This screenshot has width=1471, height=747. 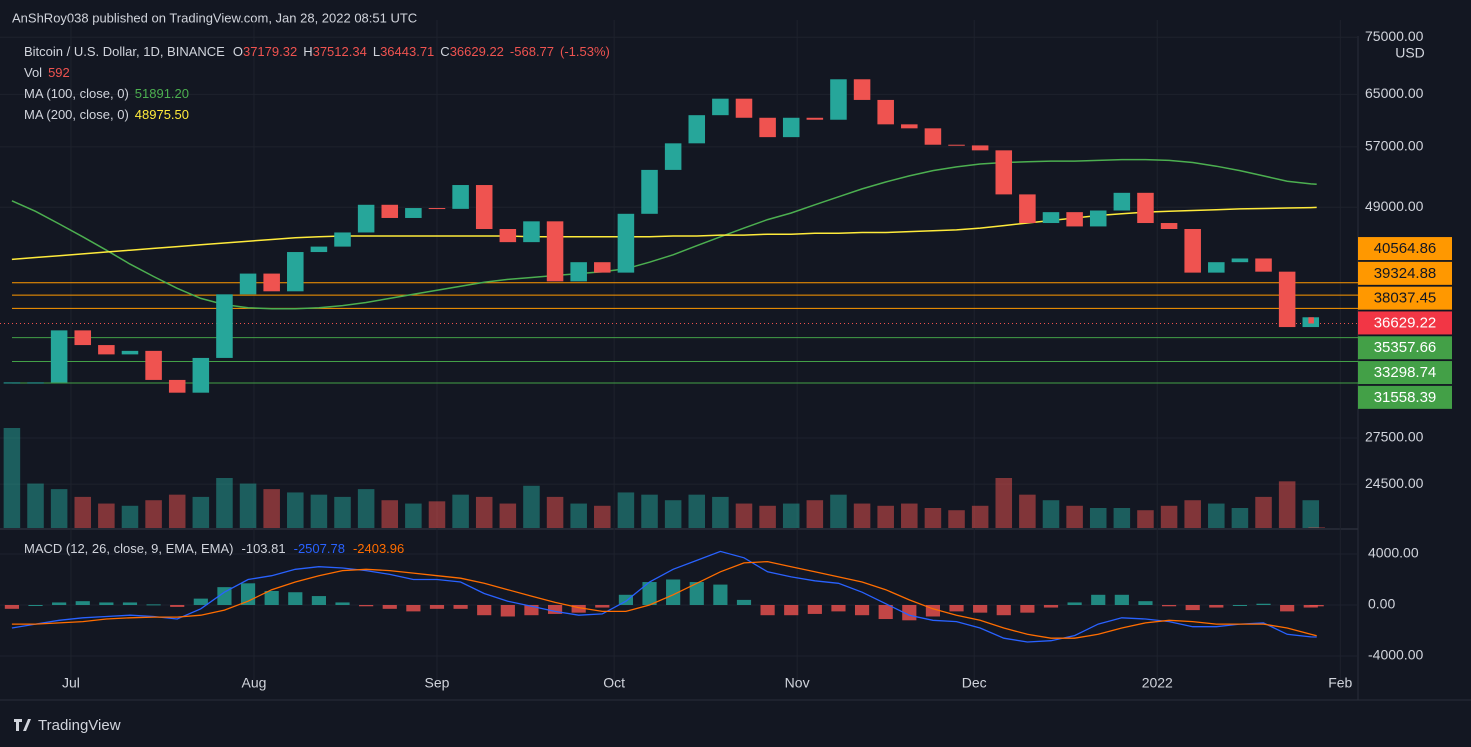 I want to click on y-tick-label: -4000.00, so click(x=1395, y=655).